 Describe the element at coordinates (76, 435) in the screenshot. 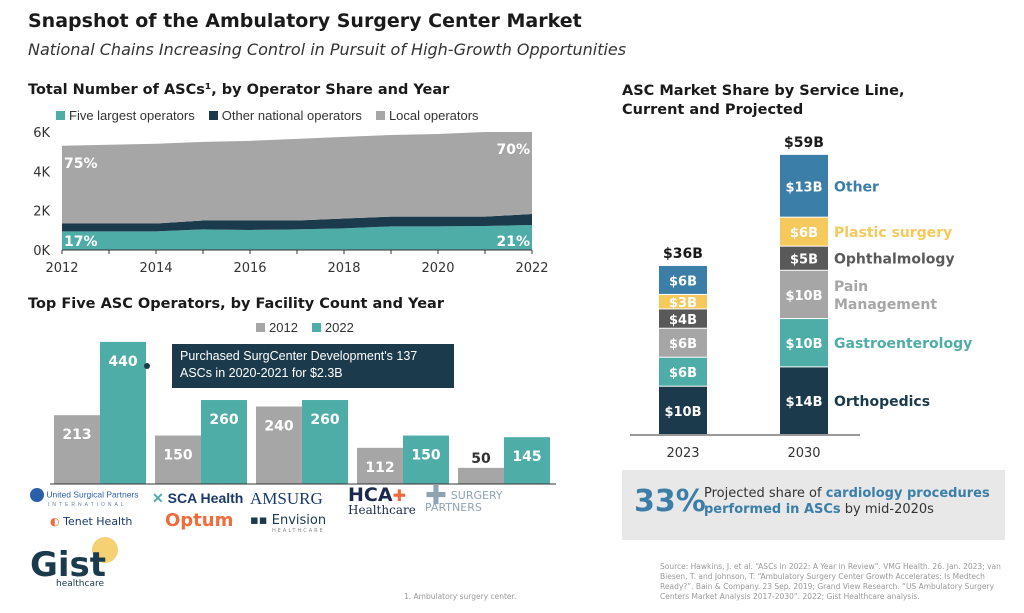

I see `bar-value: 213` at that location.